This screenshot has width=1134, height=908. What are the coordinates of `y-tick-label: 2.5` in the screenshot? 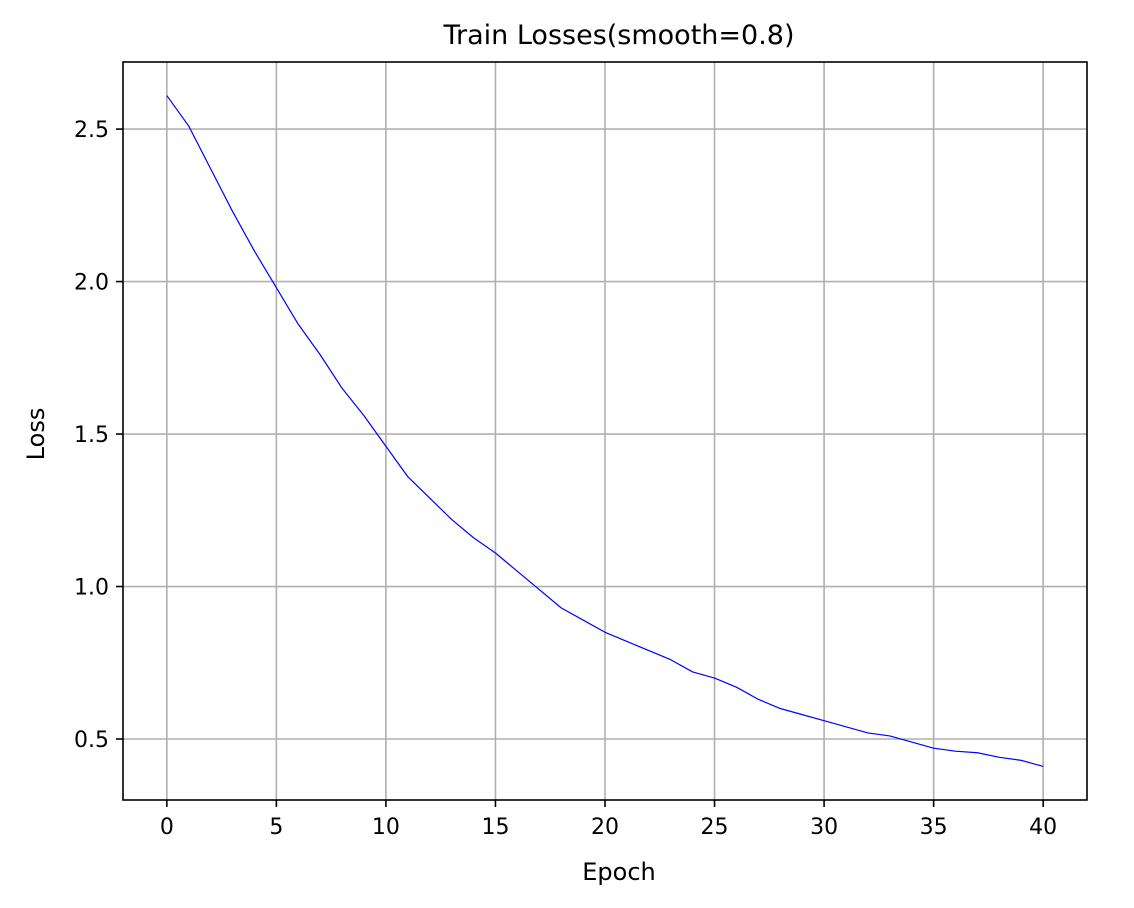 It's located at (91, 130).